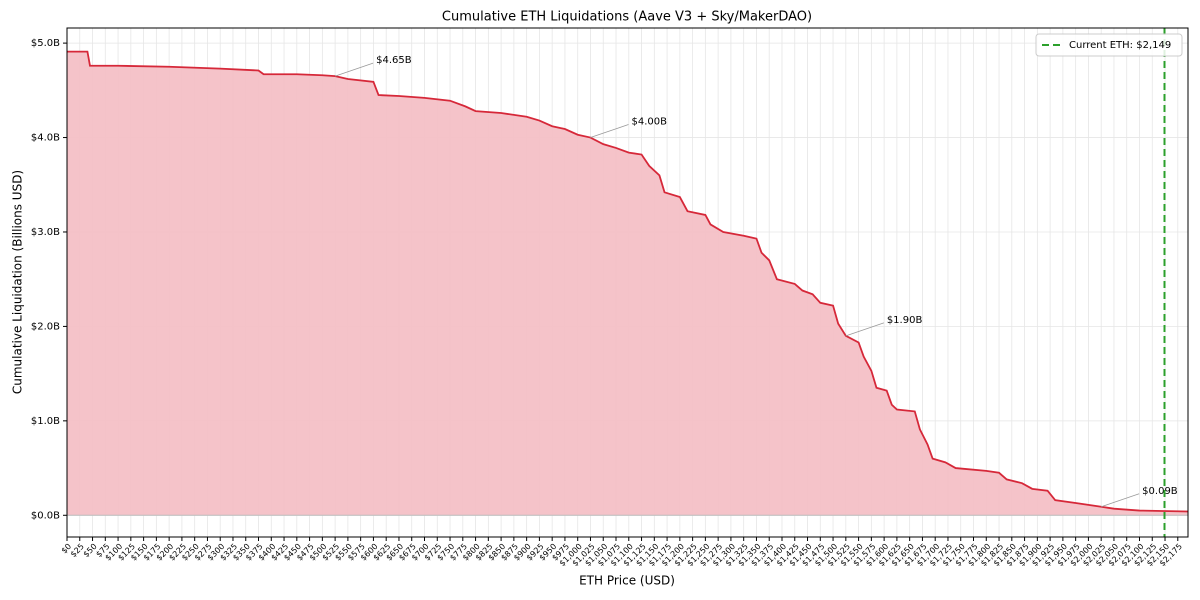  Describe the element at coordinates (45, 515) in the screenshot. I see `y-tick-label: $0.0B` at that location.